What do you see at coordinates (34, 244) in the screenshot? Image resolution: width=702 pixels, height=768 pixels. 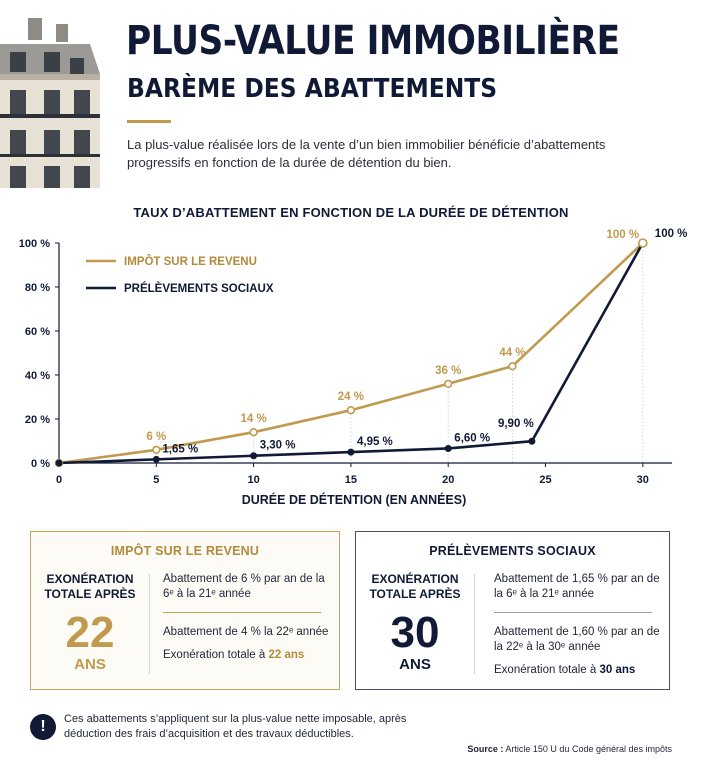 I see `y-tick-label: 100 %` at bounding box center [34, 244].